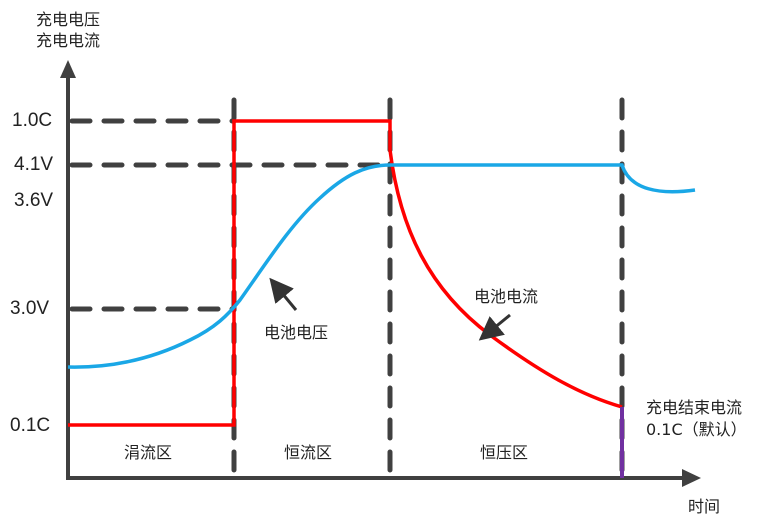  I want to click on y-axis-label-voltage: 充电电压, so click(68, 19).